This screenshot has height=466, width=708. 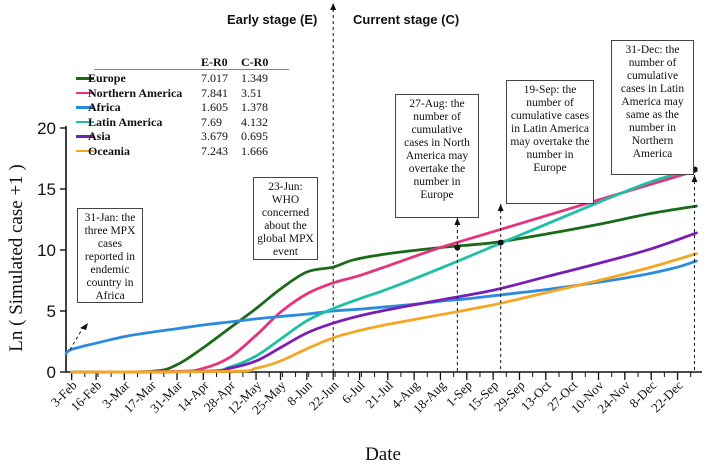 What do you see at coordinates (214, 150) in the screenshot?
I see `r0-early-value: 7.243` at bounding box center [214, 150].